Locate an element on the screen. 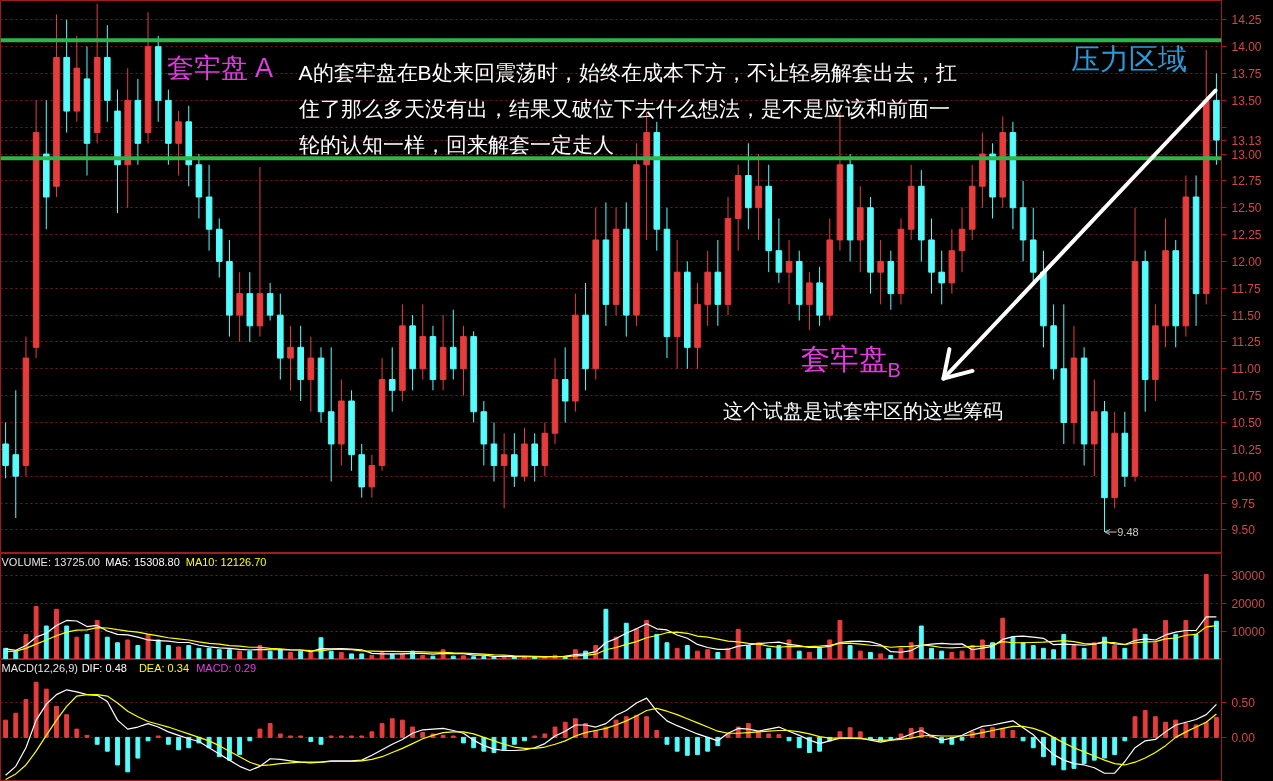 The image size is (1273, 781). series-label: DIF: 0.48 is located at coordinates (104, 667).